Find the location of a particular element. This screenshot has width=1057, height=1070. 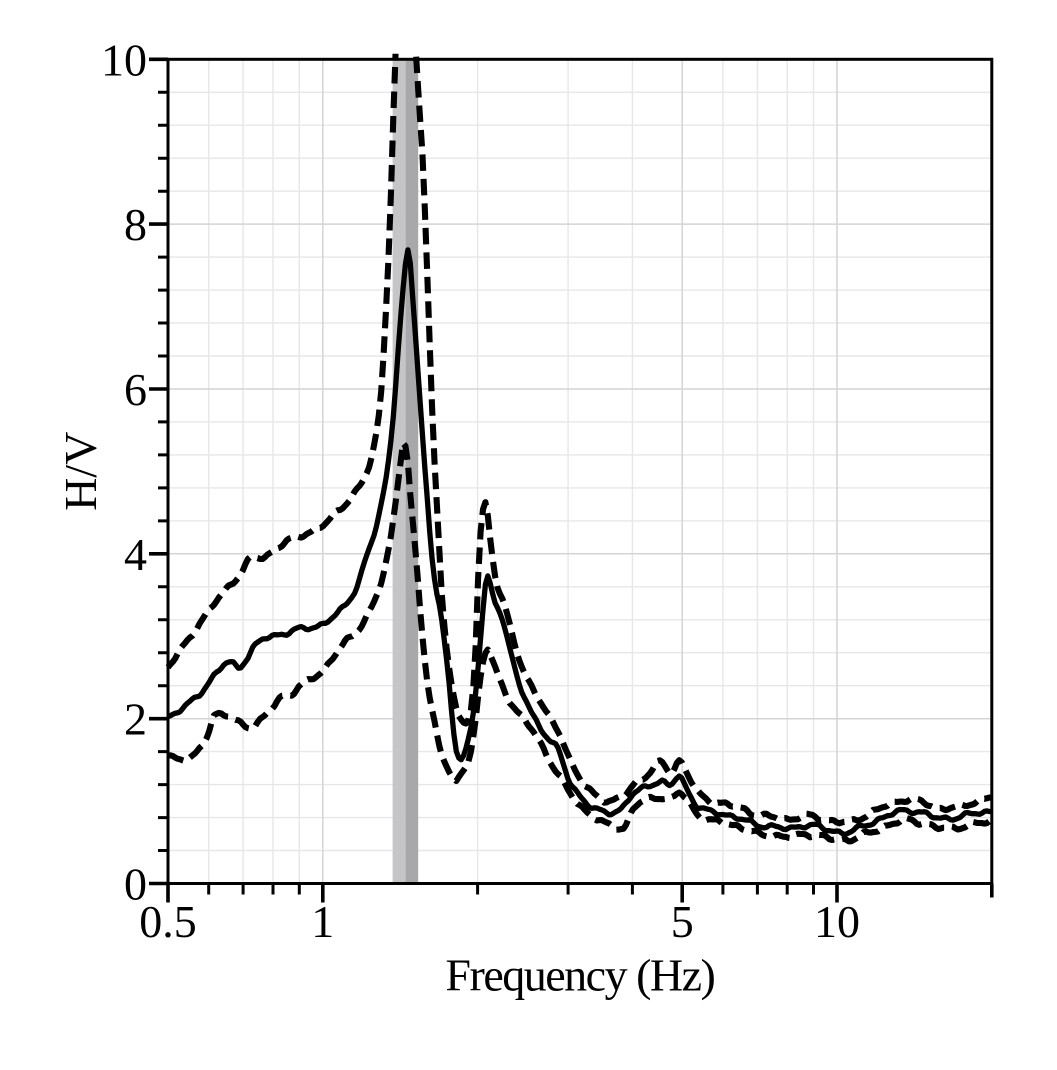

svg-text: 5 is located at coordinates (682, 921).